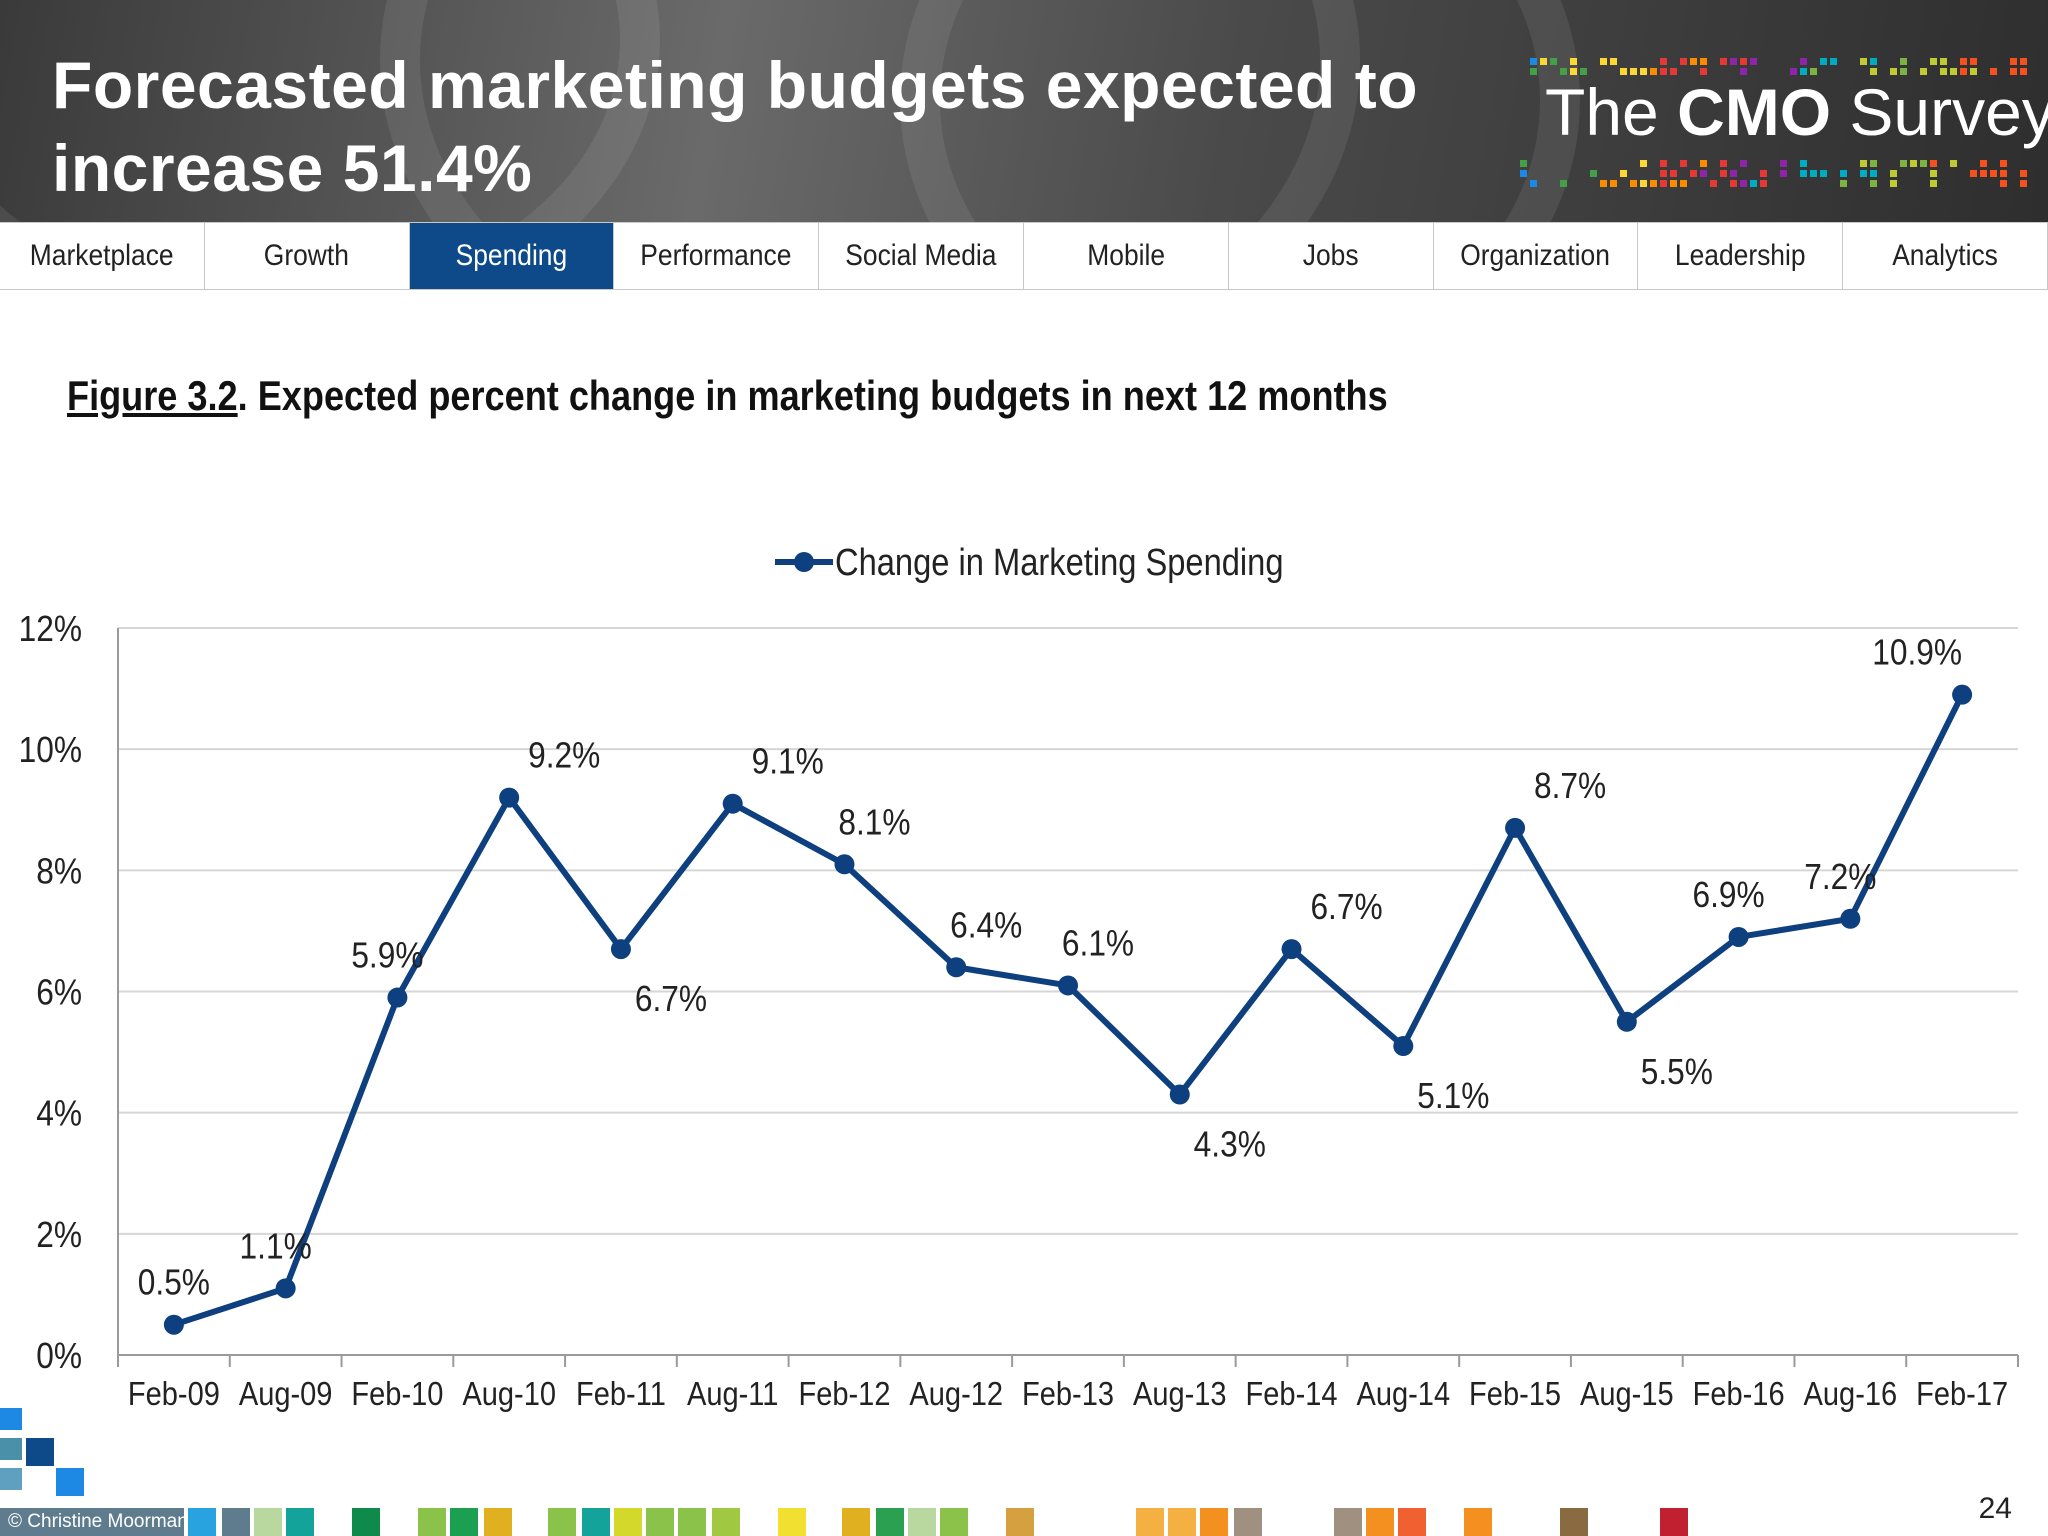  What do you see at coordinates (1570, 786) in the screenshot?
I see `data-label: 8.7%` at bounding box center [1570, 786].